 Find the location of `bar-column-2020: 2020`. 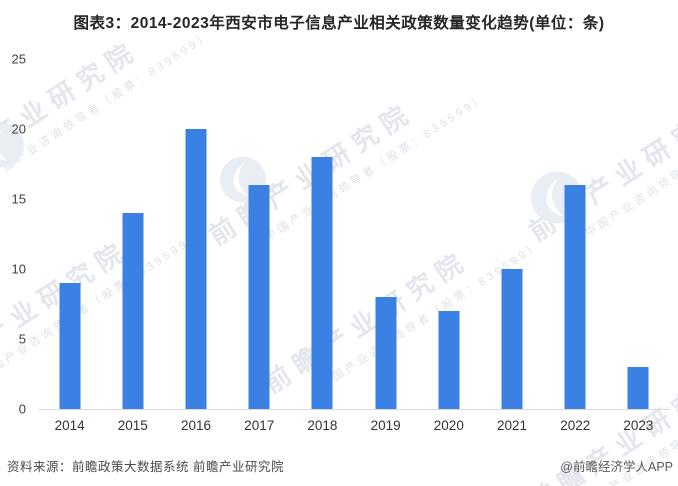

bar-column-2020: 2020 is located at coordinates (448, 246).